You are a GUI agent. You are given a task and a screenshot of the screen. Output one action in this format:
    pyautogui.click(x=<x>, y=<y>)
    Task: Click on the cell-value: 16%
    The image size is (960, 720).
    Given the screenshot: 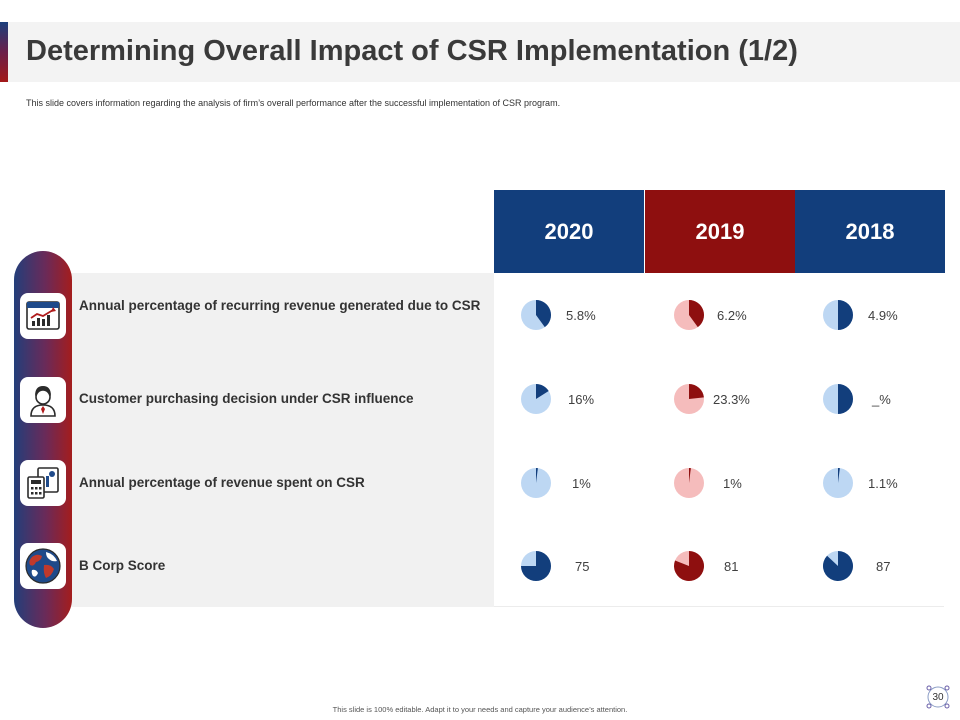 What is the action you would take?
    pyautogui.click(x=581, y=399)
    